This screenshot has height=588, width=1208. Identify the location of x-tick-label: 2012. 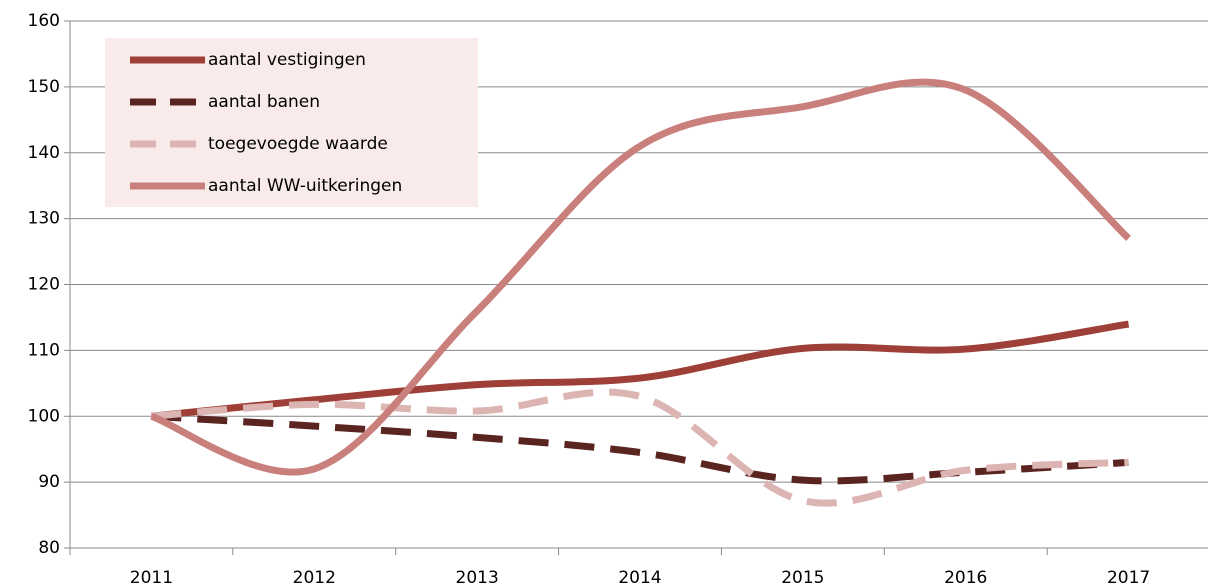
(314, 578).